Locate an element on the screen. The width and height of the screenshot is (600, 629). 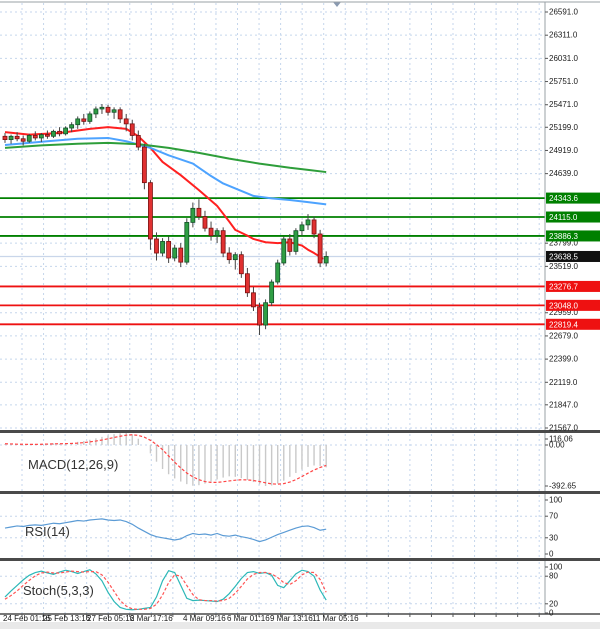
stoch-series is located at coordinates (165, 590).